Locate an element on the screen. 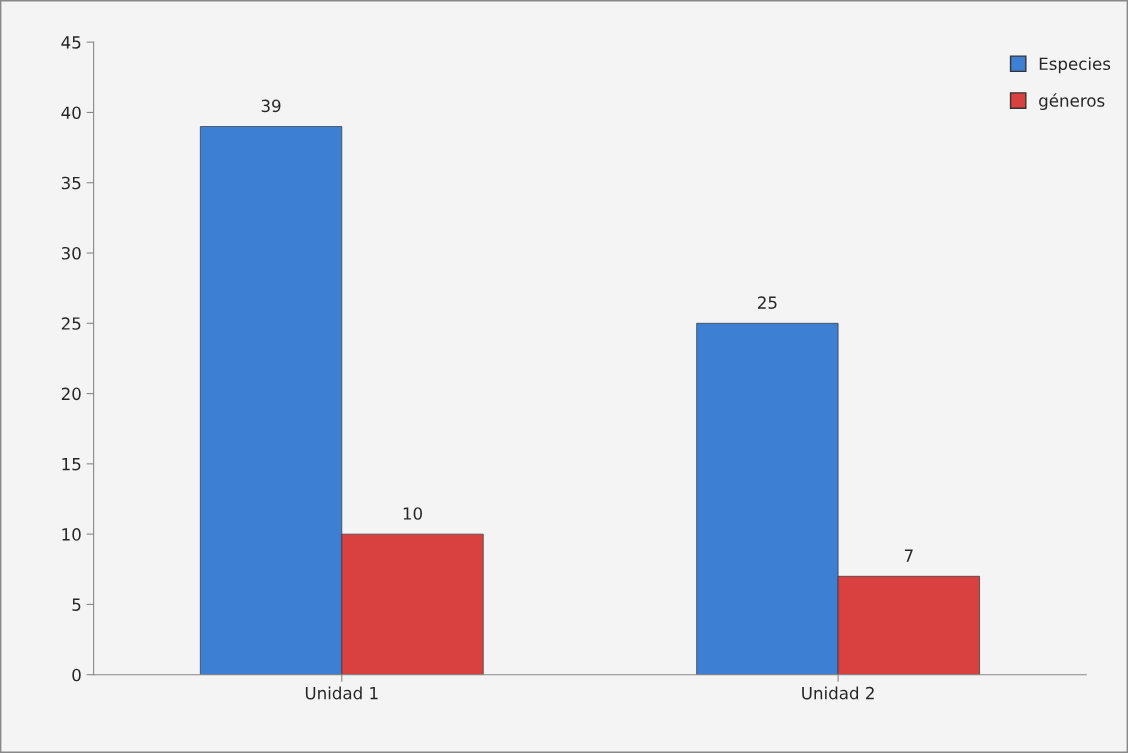 The height and width of the screenshot is (753, 1128). y-tick-label: 5 is located at coordinates (76, 604).